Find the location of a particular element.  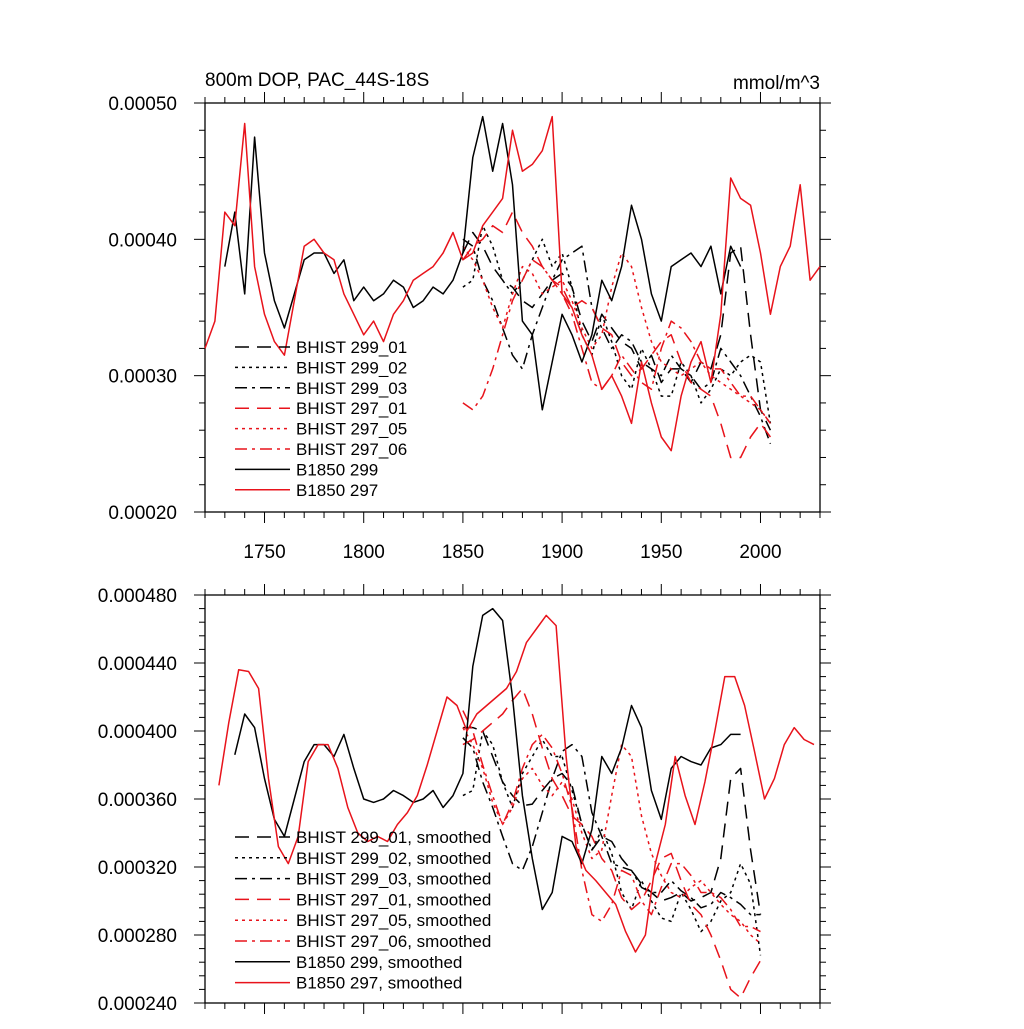

x-tick-label: 1800 is located at coordinates (364, 552).